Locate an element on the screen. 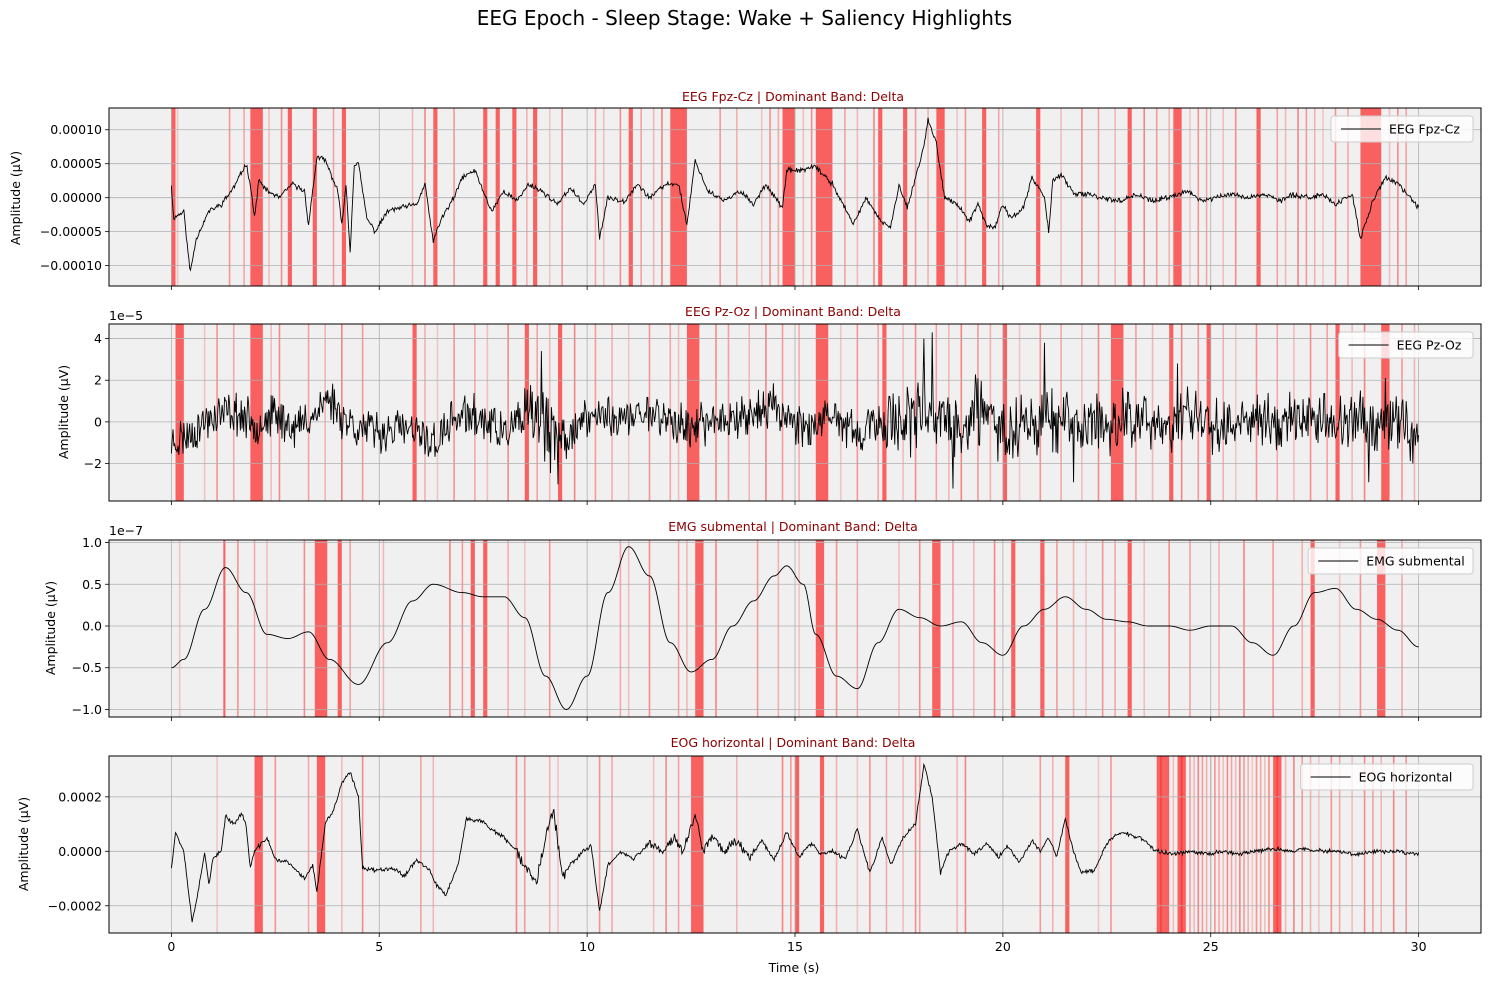 The height and width of the screenshot is (985, 1489). y-axis: −0.0002 0.0000 0.0002 is located at coordinates (78, 851).